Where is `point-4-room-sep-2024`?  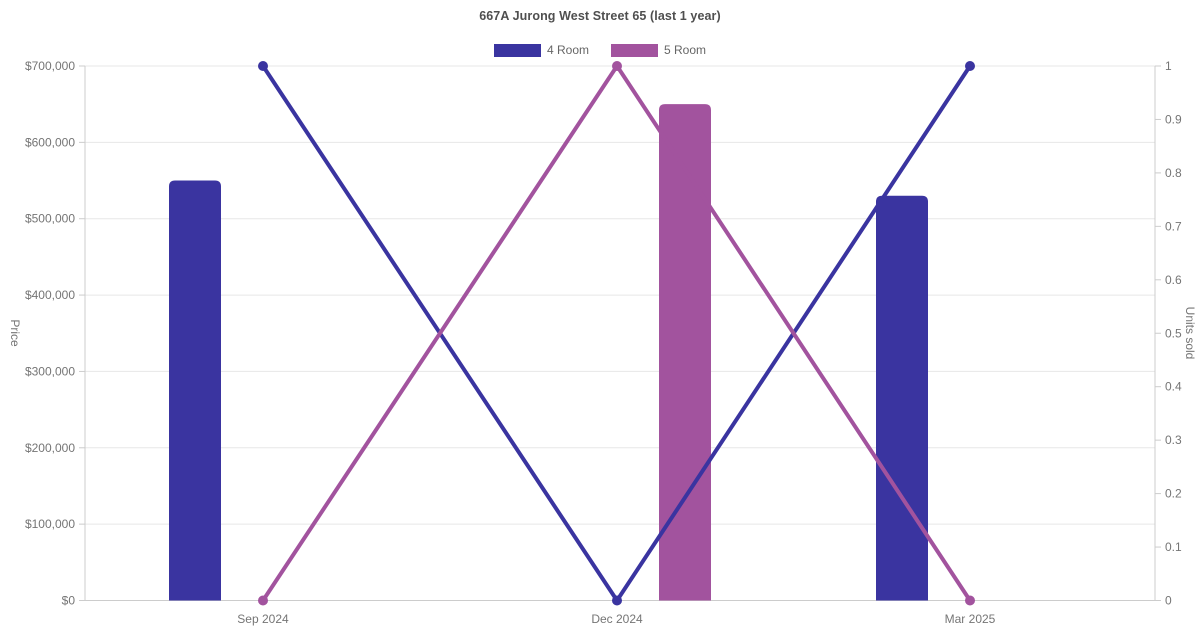
point-4-room-sep-2024 is located at coordinates (263, 66).